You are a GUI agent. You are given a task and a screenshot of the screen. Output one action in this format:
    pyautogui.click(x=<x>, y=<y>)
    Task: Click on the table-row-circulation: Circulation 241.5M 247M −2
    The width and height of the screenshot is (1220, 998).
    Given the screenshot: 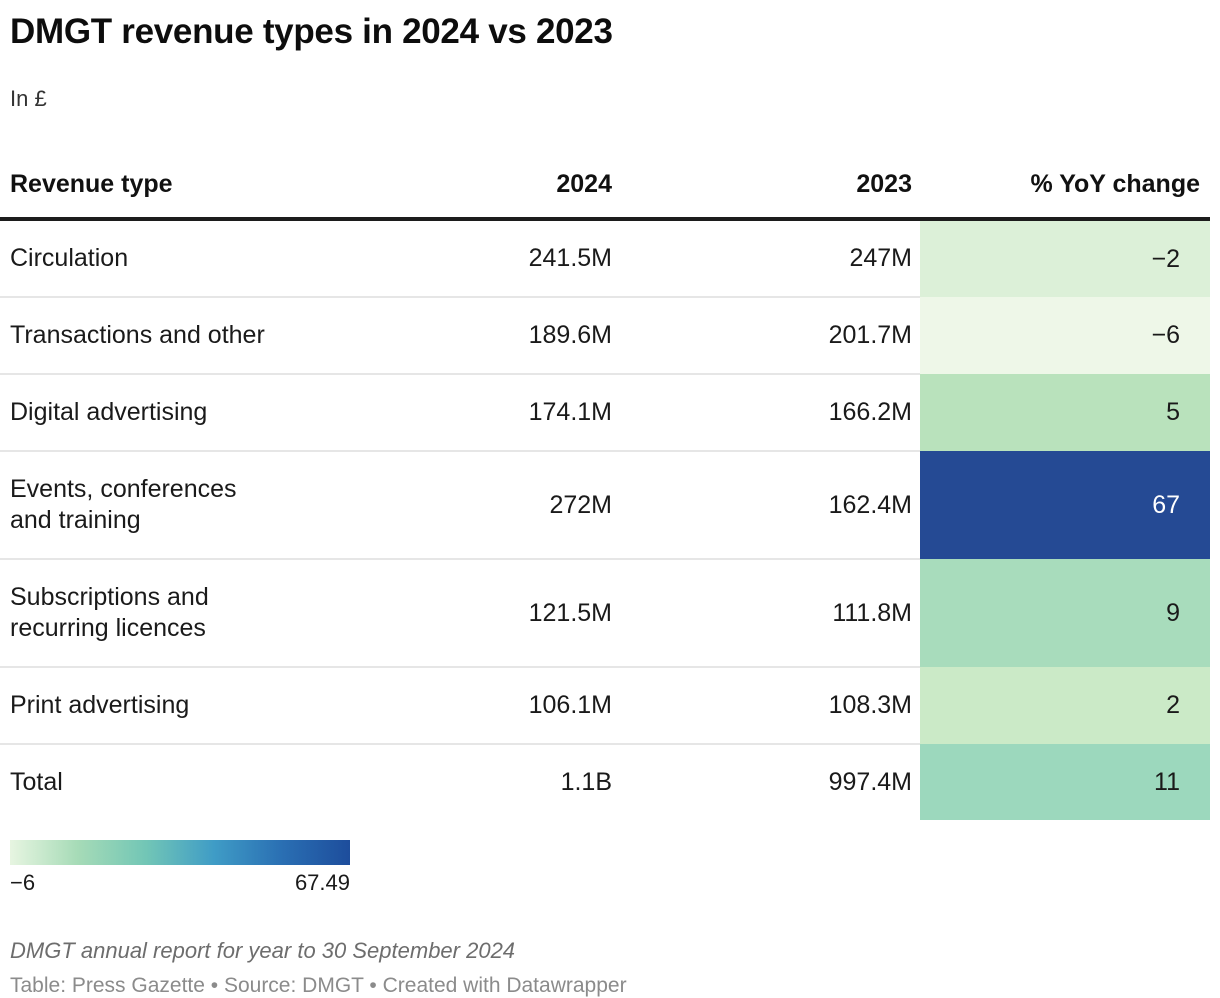 What is the action you would take?
    pyautogui.click(x=605, y=258)
    